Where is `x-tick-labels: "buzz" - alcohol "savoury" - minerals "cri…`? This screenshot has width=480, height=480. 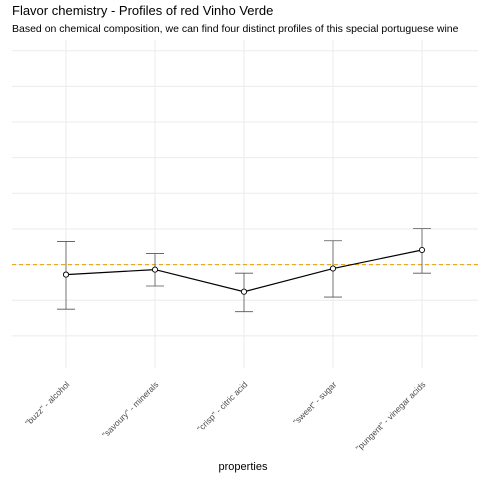
x-tick-labels: "buzz" - alcohol "savoury" - minerals "cri… is located at coordinates (225, 416).